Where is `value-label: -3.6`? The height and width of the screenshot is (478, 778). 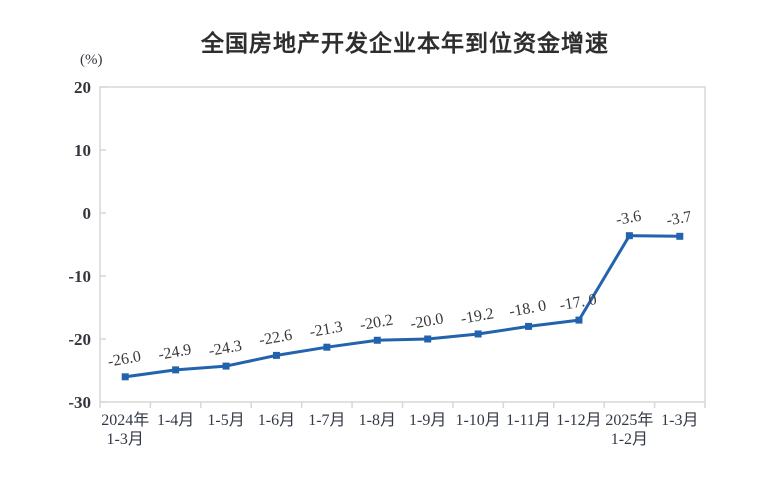 value-label: -3.6 is located at coordinates (629, 218).